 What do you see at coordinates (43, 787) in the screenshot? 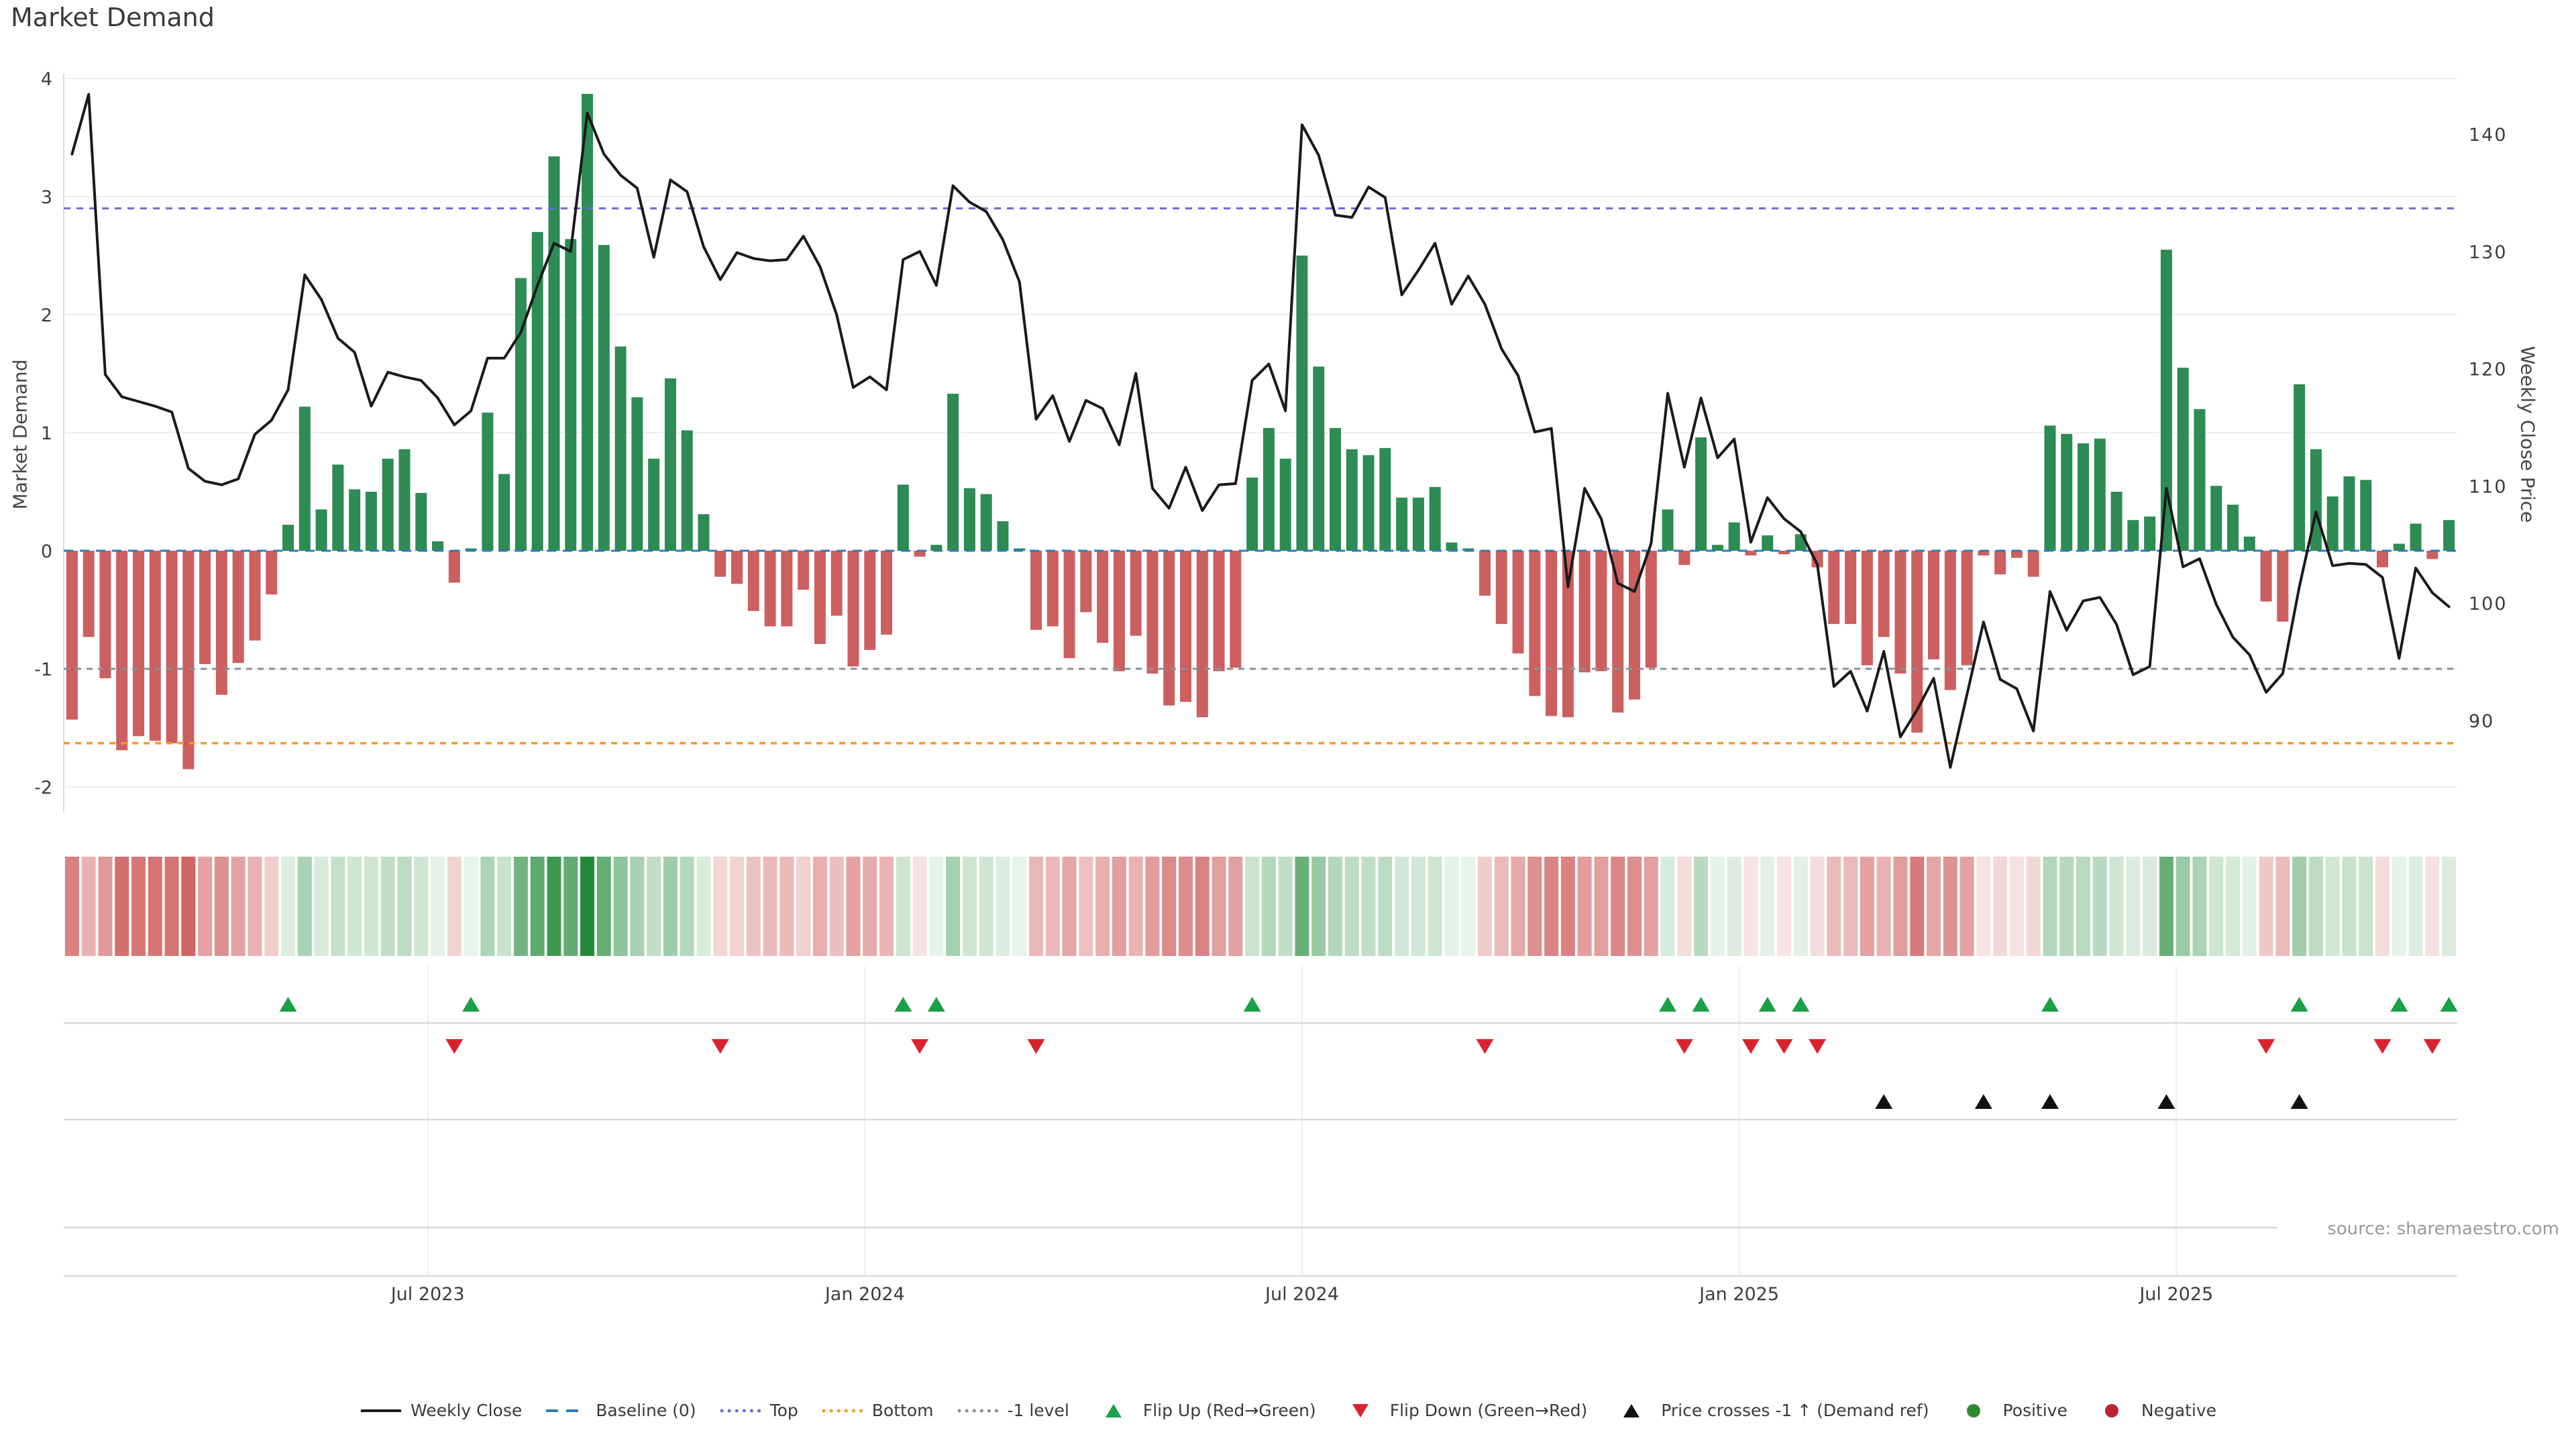
I see `left-axis-tick: -2` at bounding box center [43, 787].